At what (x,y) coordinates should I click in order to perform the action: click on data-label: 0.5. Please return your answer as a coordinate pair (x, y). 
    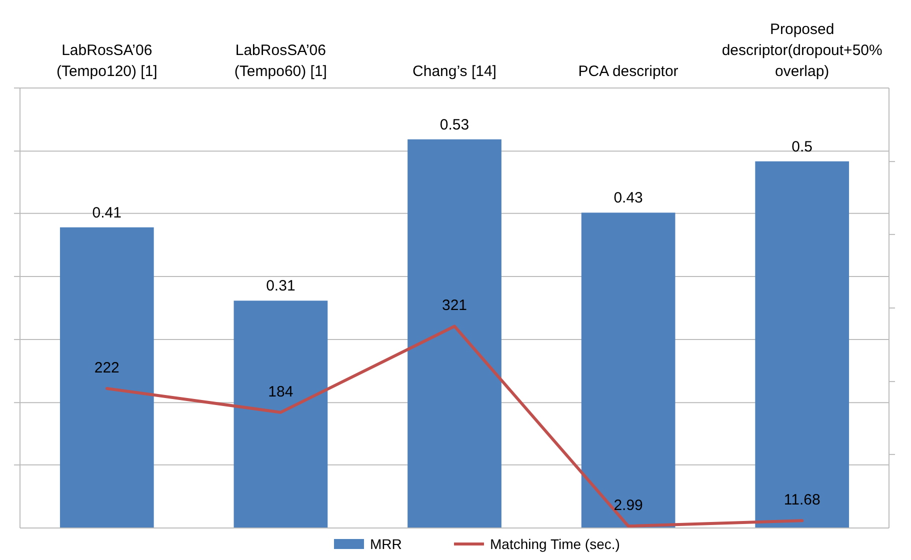
    Looking at the image, I should click on (802, 147).